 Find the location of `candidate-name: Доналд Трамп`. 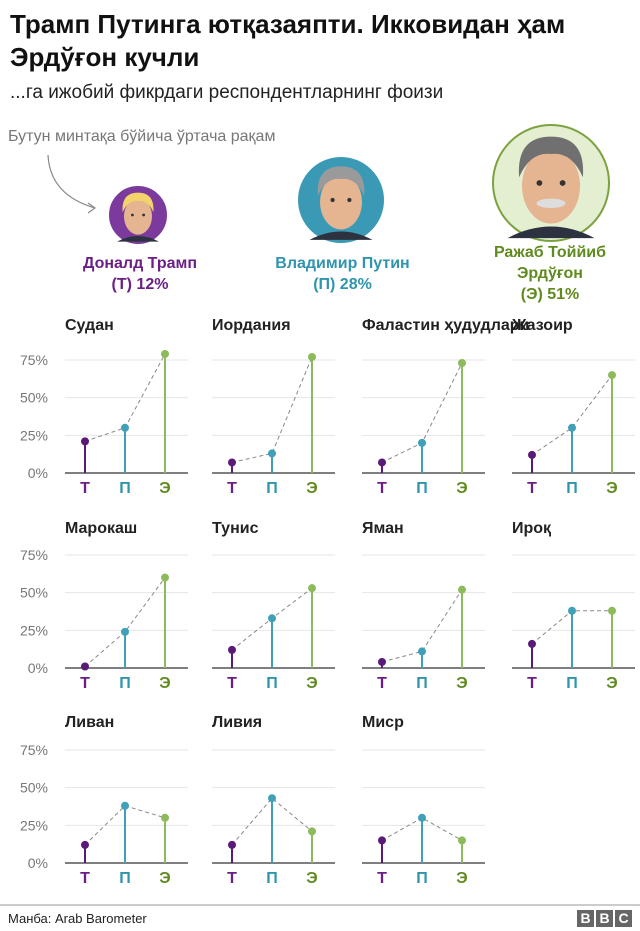

candidate-name: Доналд Трамп is located at coordinates (140, 263).